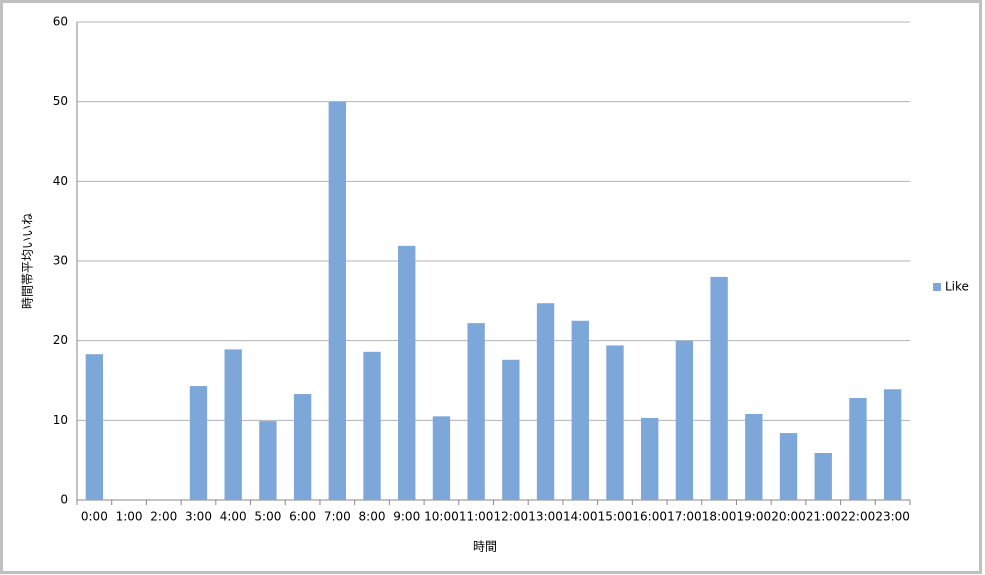  What do you see at coordinates (302, 517) in the screenshot?
I see `x-tick-label: 6:00` at bounding box center [302, 517].